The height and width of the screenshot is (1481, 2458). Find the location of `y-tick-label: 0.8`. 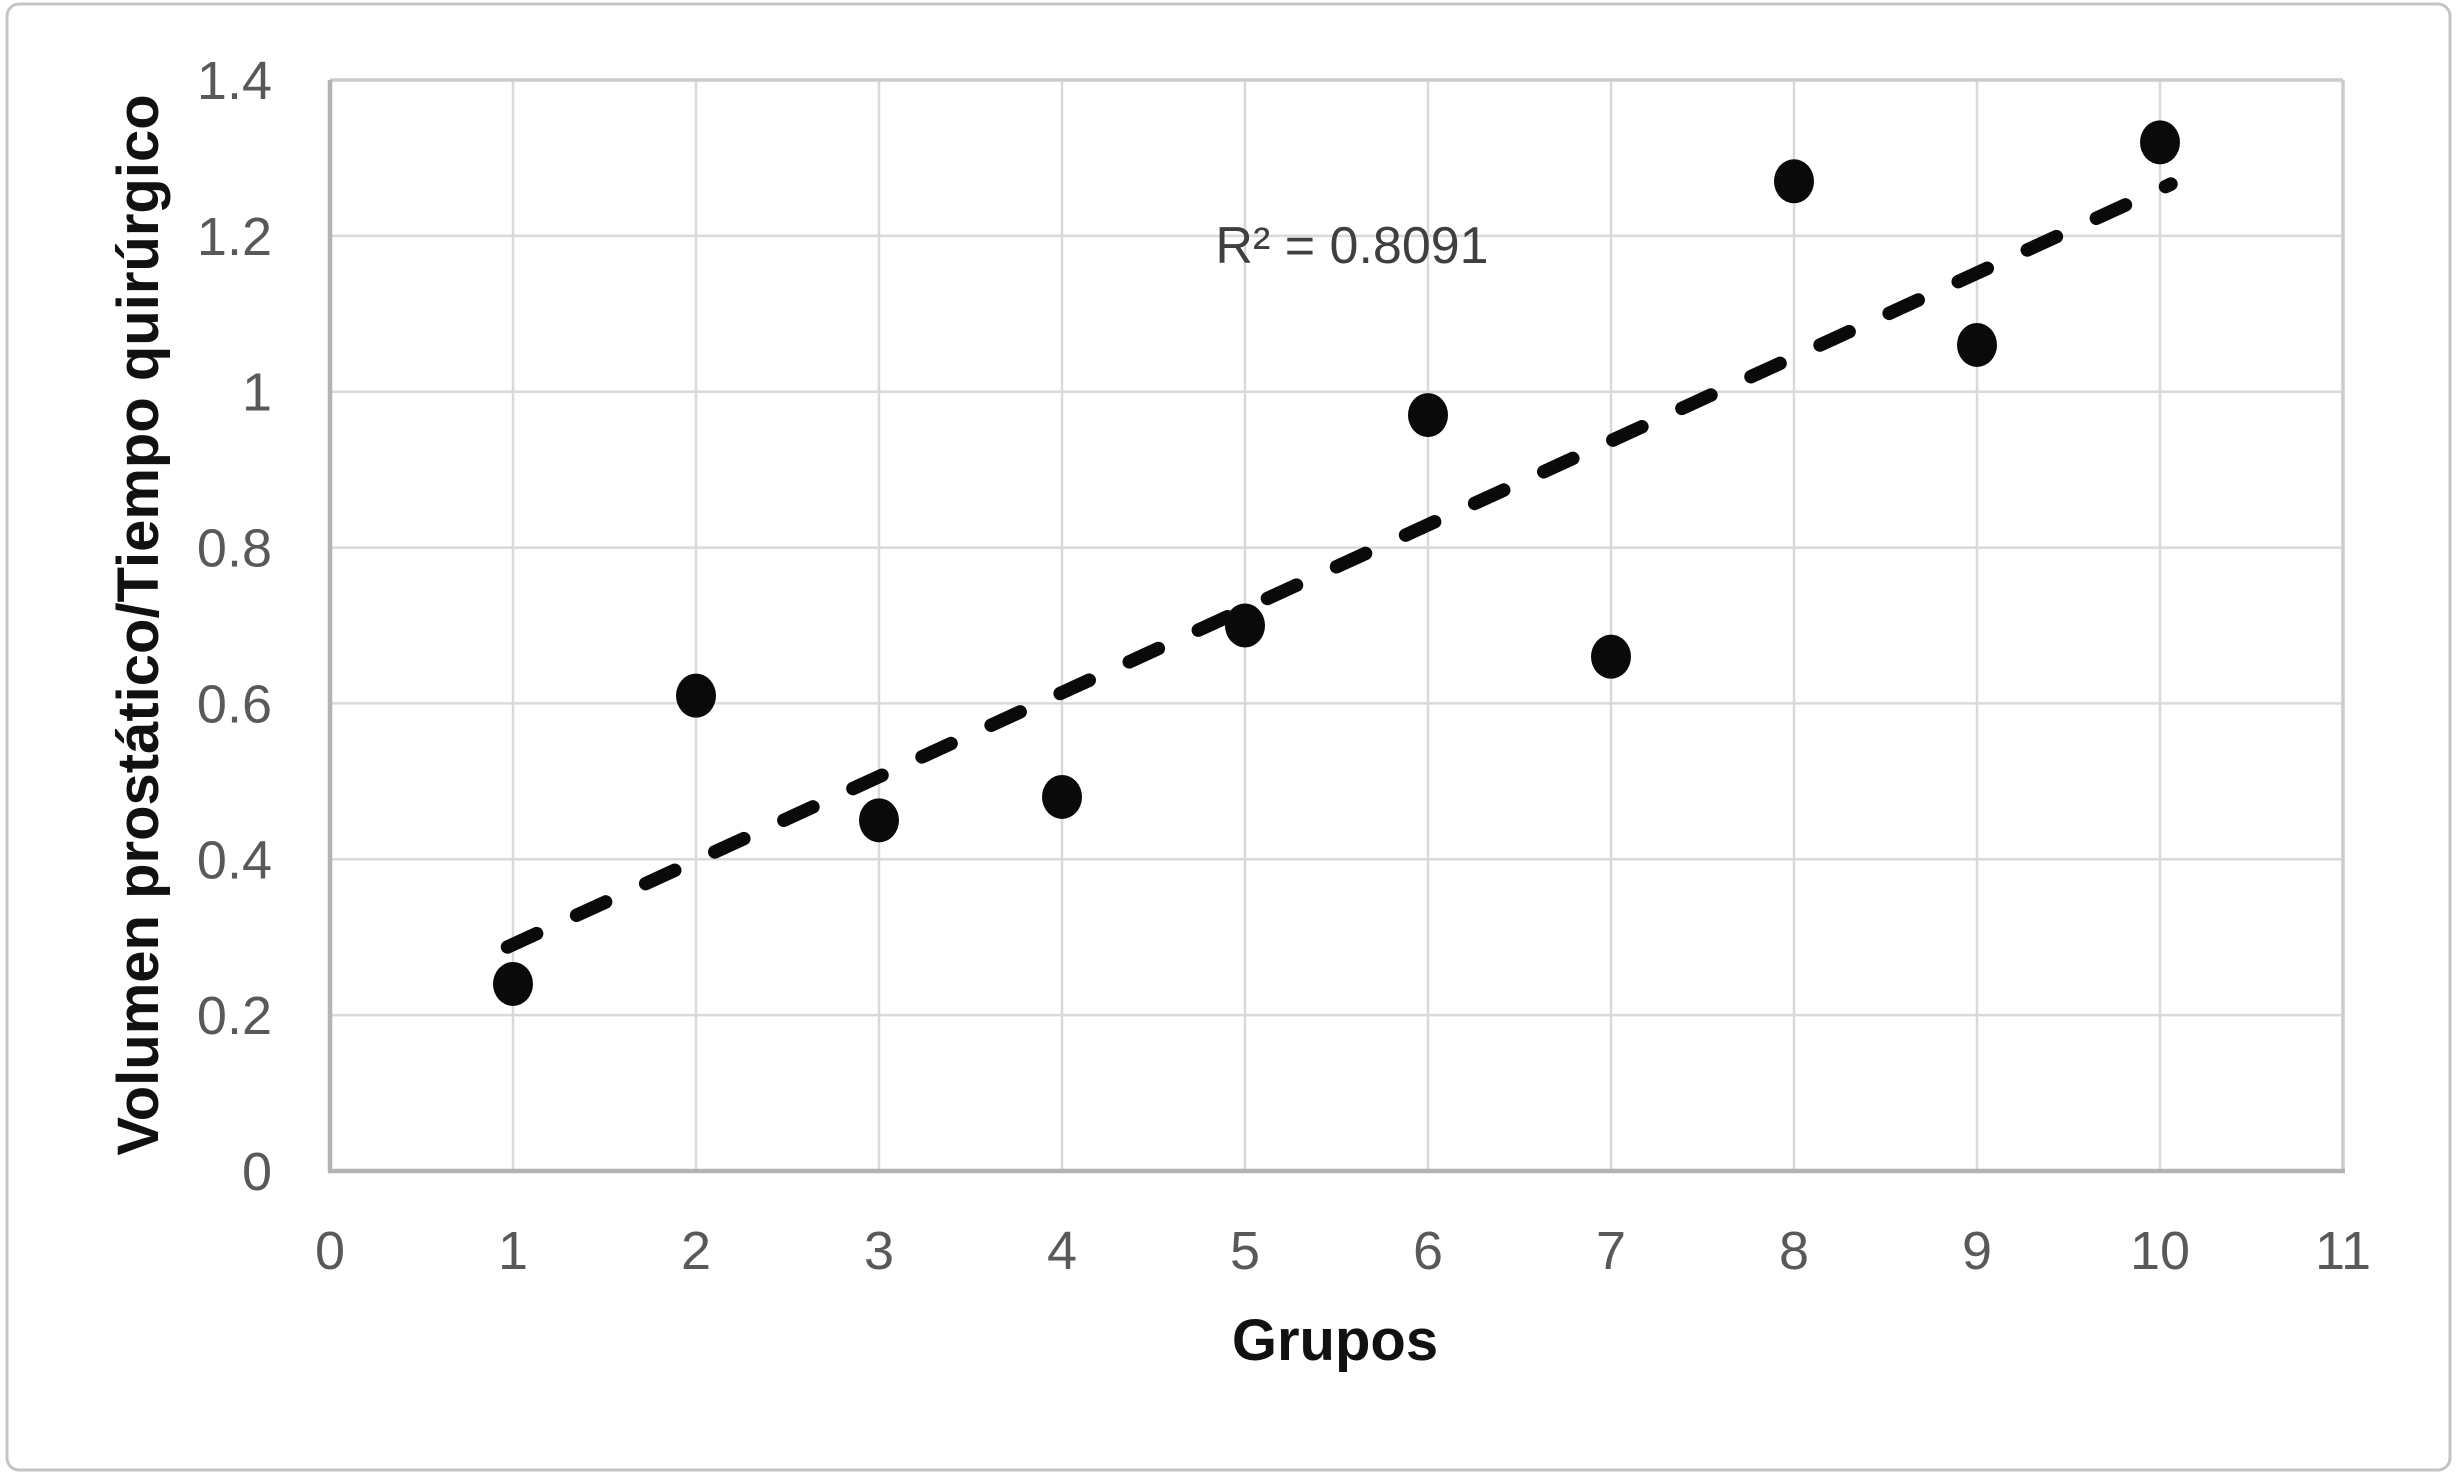

y-tick-label: 0.8 is located at coordinates (234, 549).